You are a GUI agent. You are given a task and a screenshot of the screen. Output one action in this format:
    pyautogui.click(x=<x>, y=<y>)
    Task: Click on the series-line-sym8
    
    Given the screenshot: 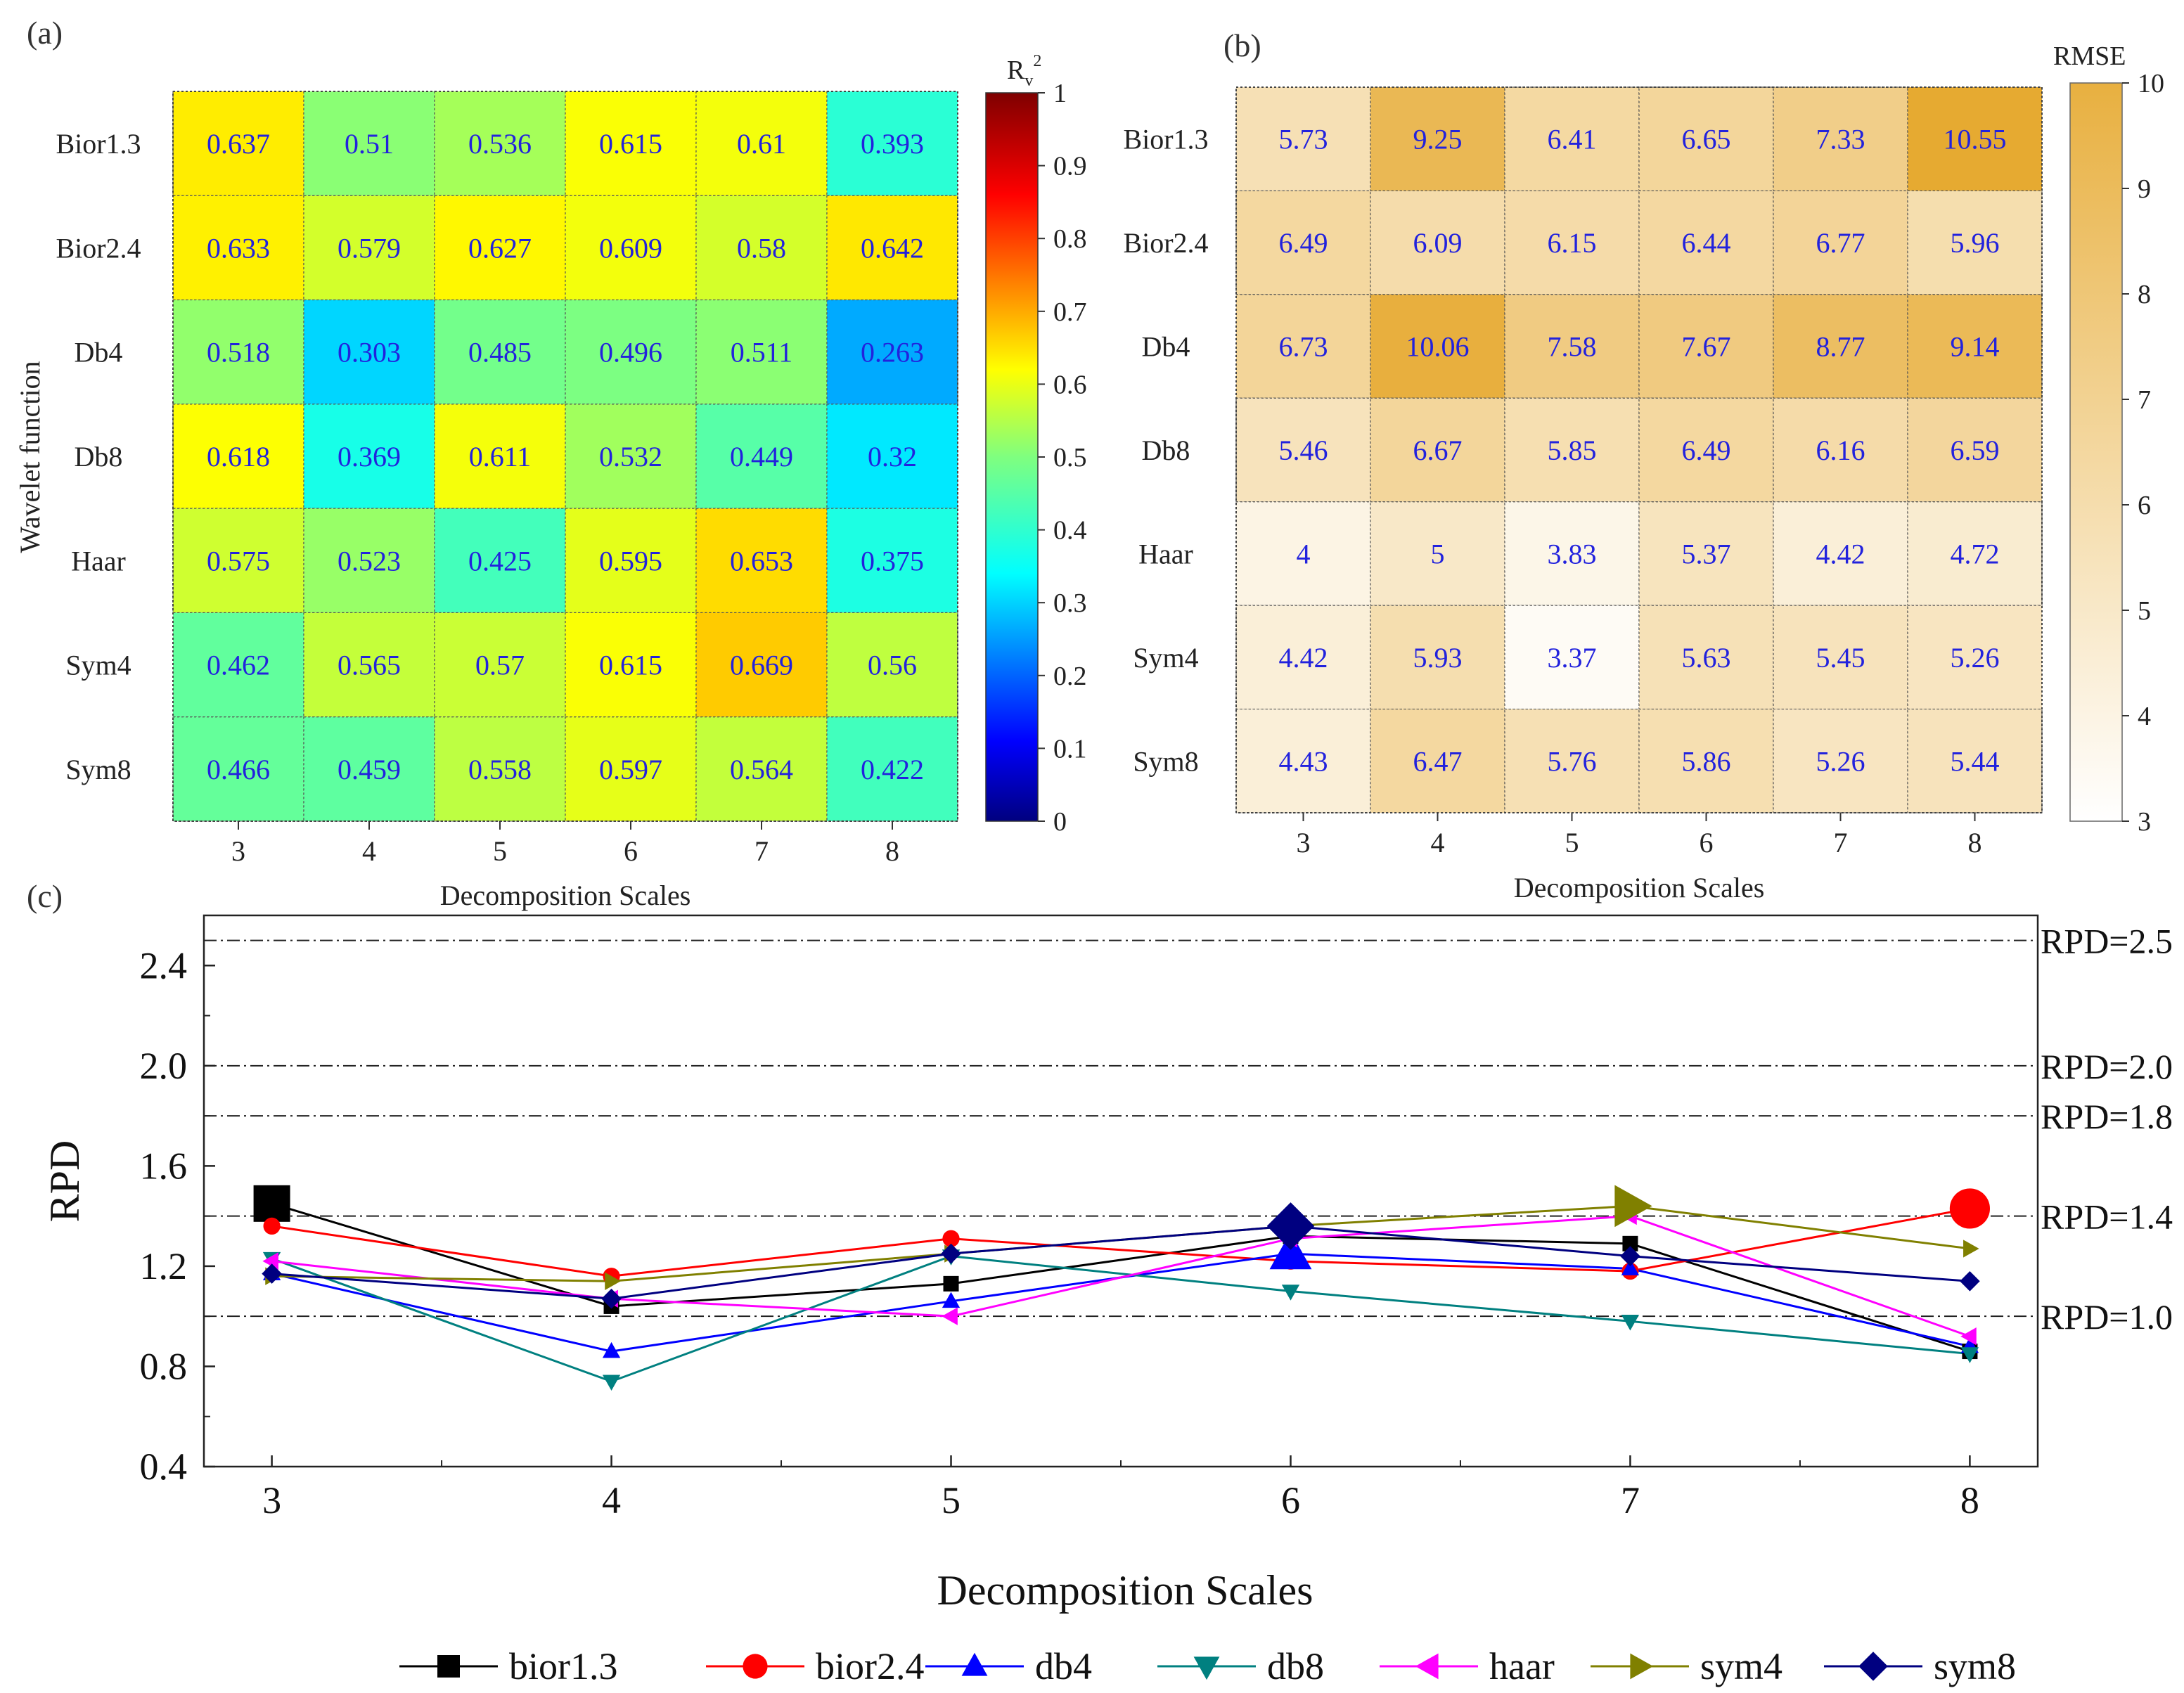 What is the action you would take?
    pyautogui.click(x=1120, y=1262)
    